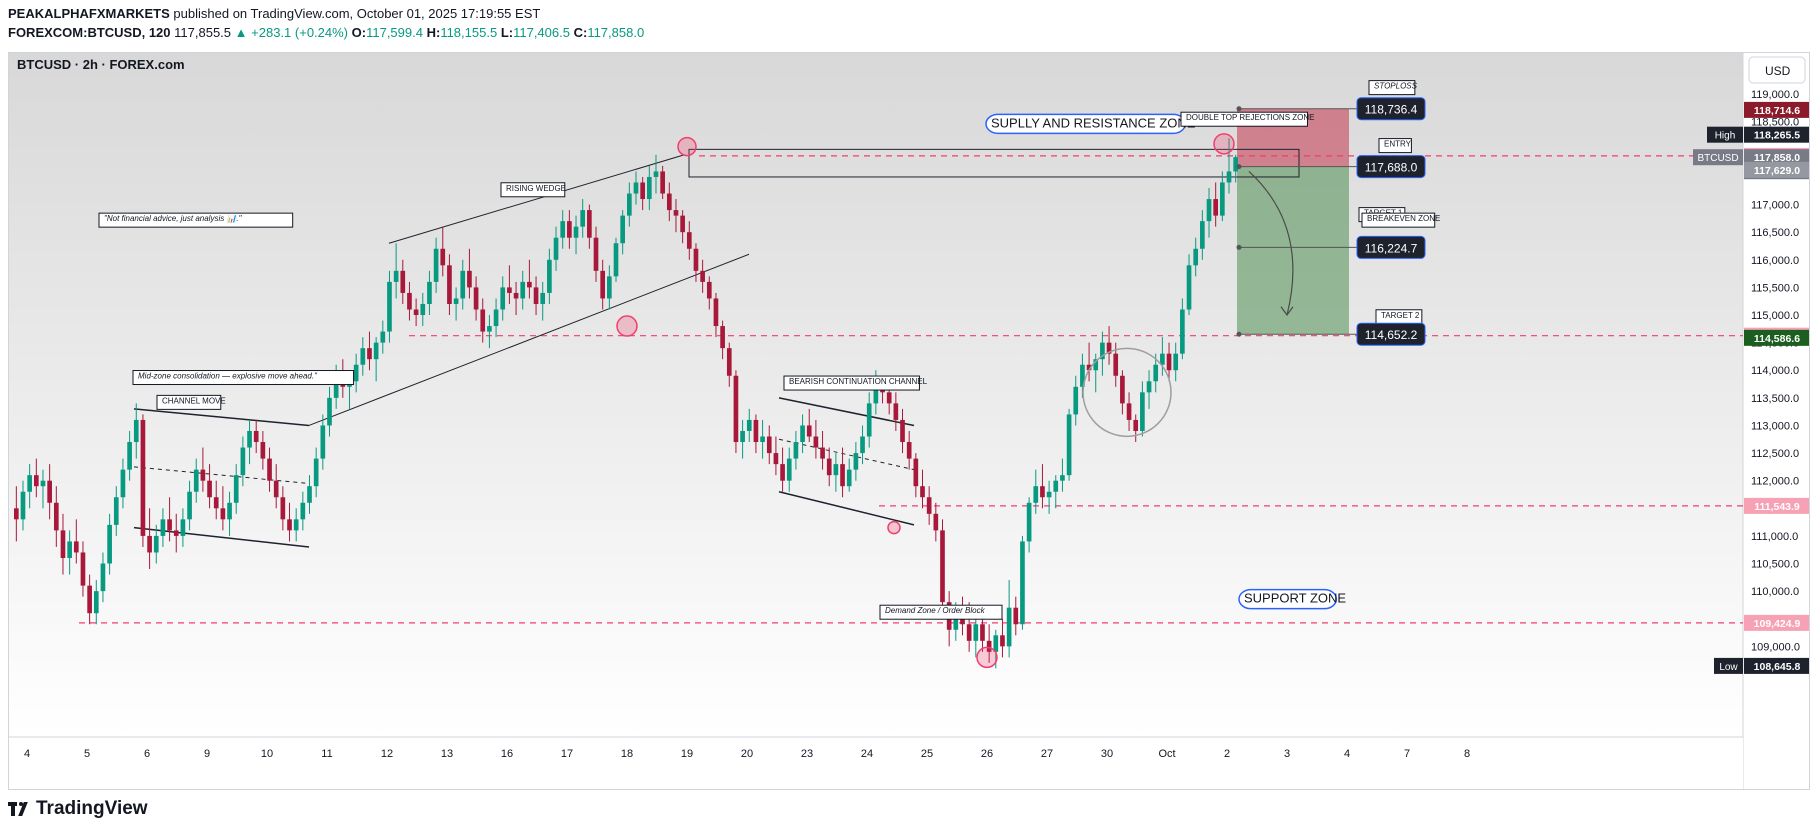  Describe the element at coordinates (1090, 124) in the screenshot. I see `supply-zone-label-group: SUPLLY AND RESISTANCE ZONE` at that location.